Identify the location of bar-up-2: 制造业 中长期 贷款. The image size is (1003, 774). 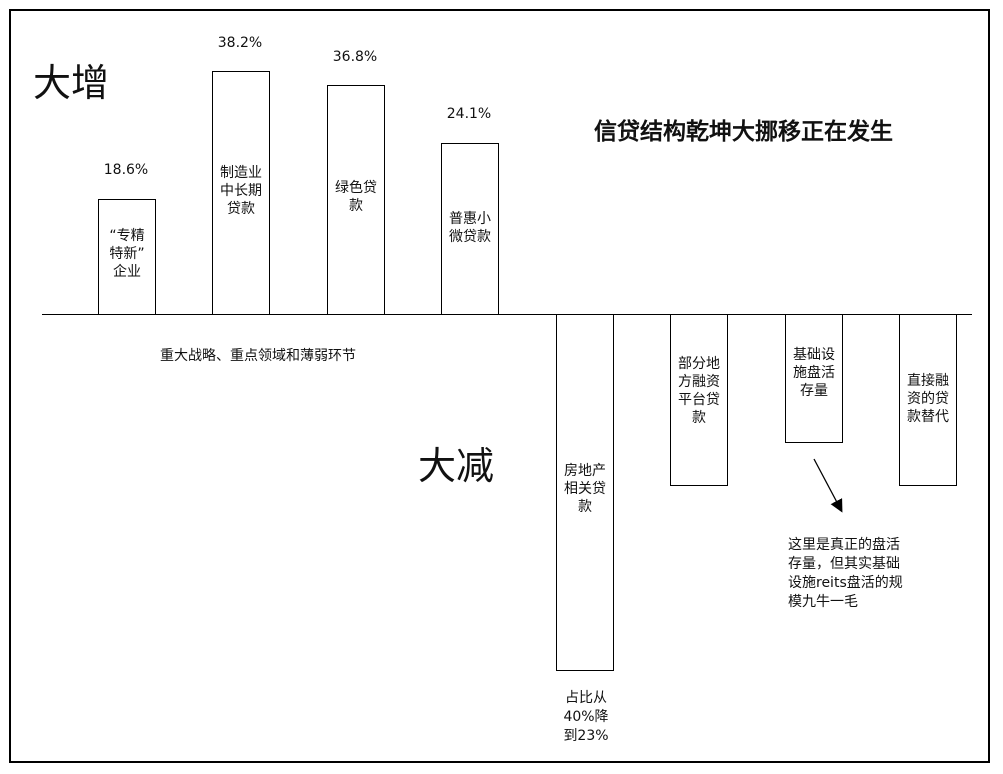
(241, 193).